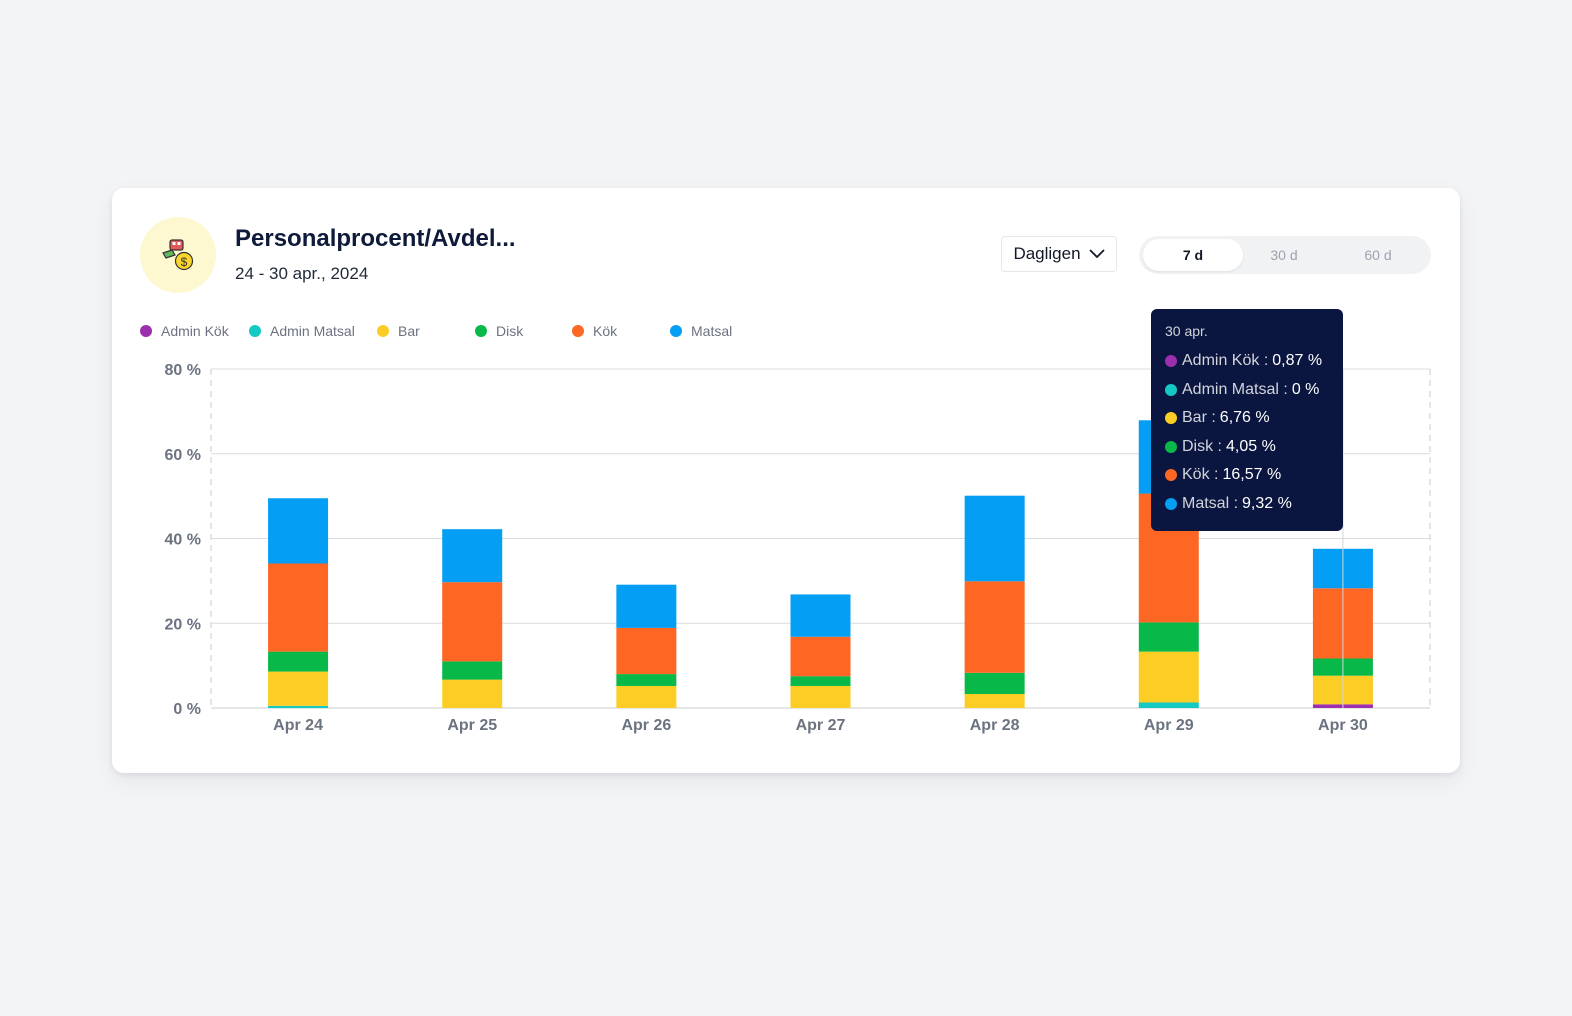  I want to click on tooltip-value: 0,87 %, so click(1297, 361).